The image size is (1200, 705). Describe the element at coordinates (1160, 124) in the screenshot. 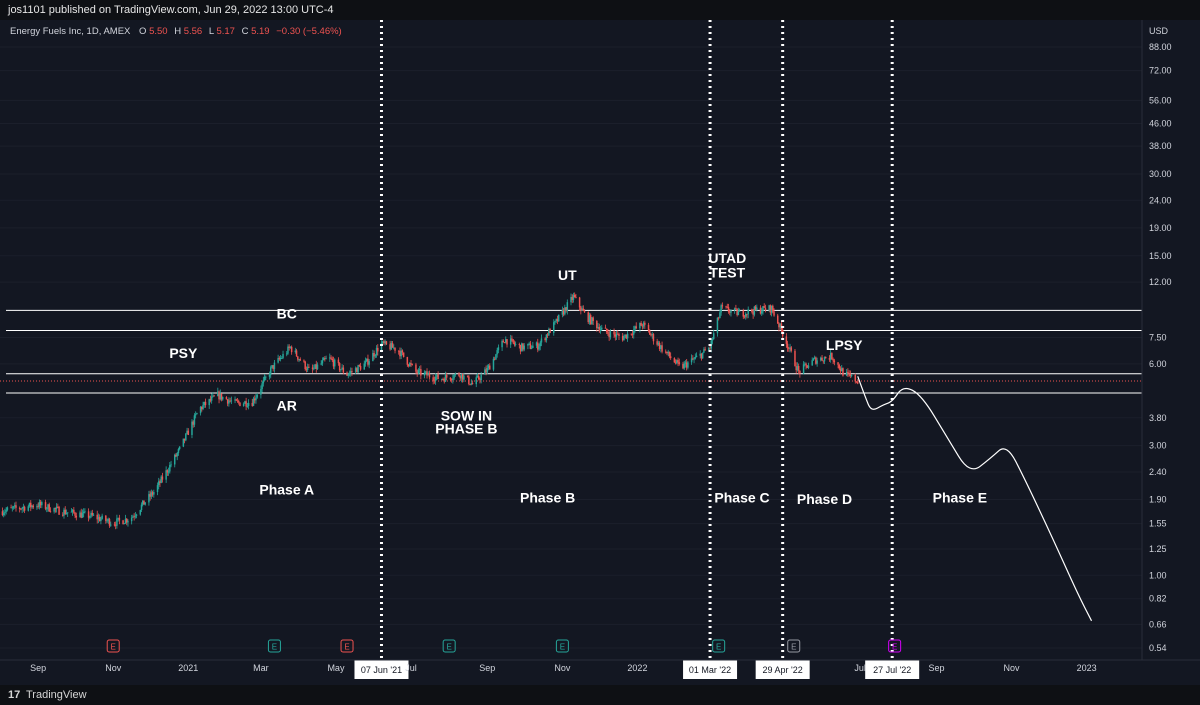

I see `price-tick-label: 46.00` at that location.